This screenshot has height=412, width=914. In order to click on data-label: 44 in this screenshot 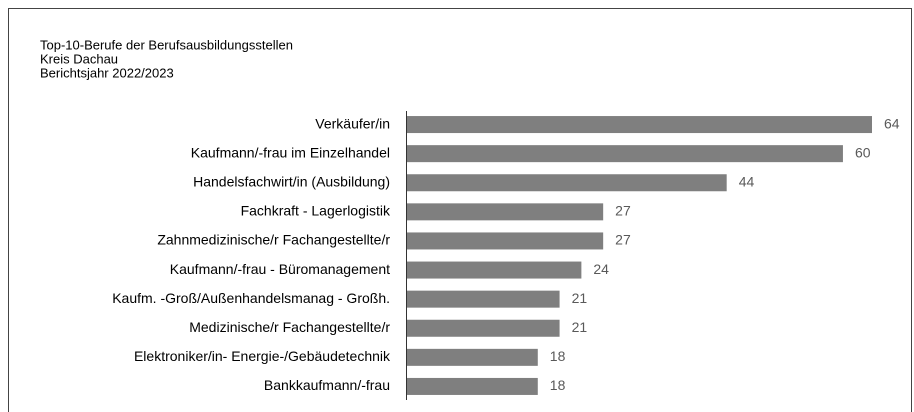, I will do `click(747, 181)`.